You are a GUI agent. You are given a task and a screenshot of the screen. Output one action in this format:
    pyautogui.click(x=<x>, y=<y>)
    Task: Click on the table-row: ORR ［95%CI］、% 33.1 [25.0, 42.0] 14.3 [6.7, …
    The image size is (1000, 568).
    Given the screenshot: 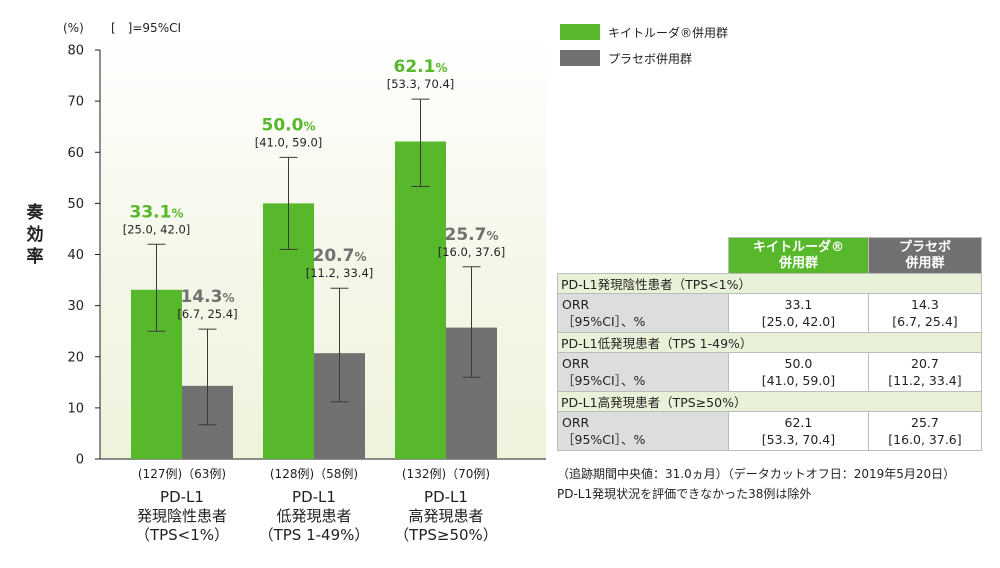 What is the action you would take?
    pyautogui.click(x=770, y=313)
    